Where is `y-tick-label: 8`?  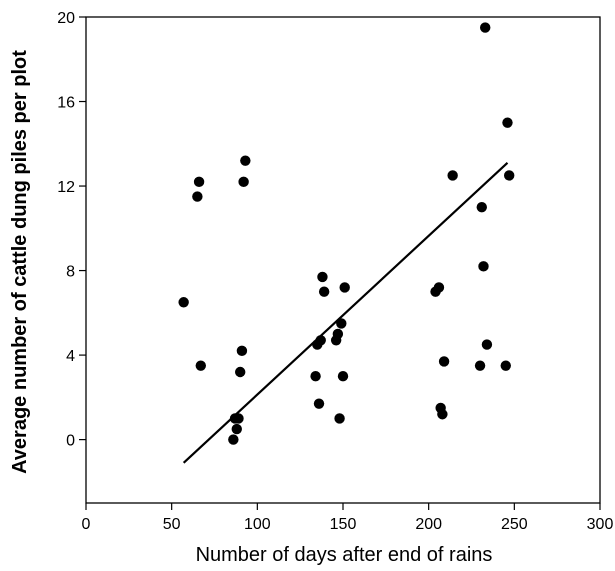 y-tick-label: 8 is located at coordinates (70, 272).